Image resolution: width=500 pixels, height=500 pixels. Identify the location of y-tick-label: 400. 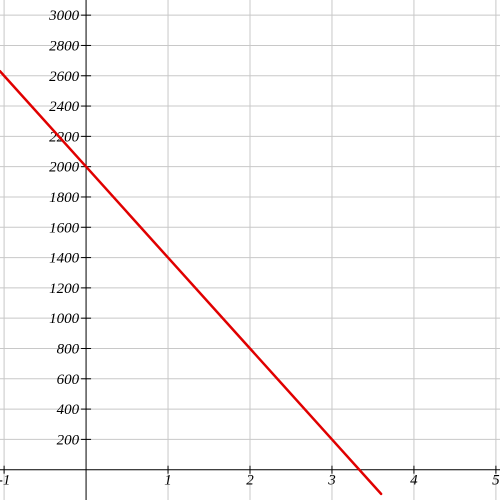
(68, 410).